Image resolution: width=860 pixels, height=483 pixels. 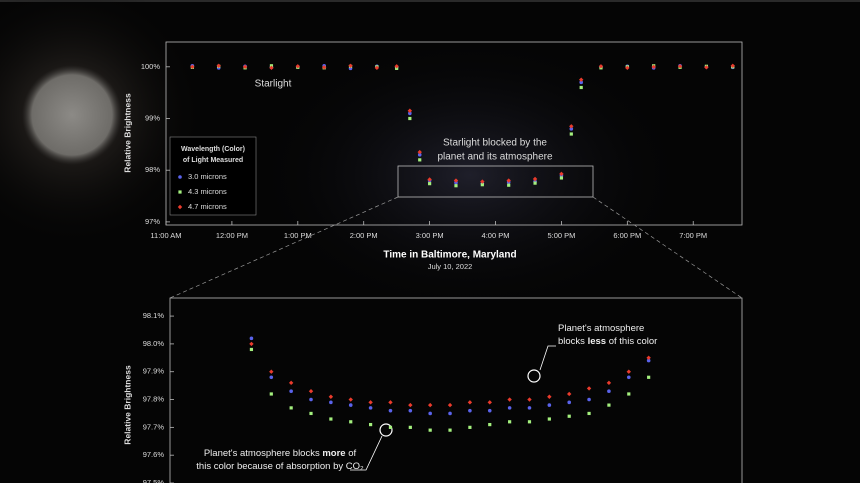 What do you see at coordinates (207, 176) in the screenshot?
I see `legend-label: 3.0 microns` at bounding box center [207, 176].